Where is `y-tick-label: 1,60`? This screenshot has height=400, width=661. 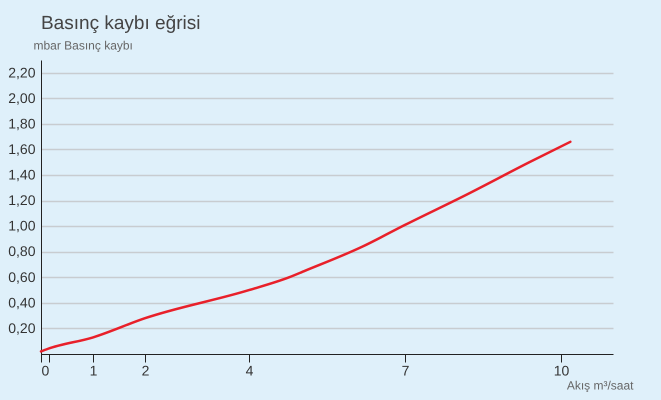
y-tick-label: 1,60 is located at coordinates (22, 148).